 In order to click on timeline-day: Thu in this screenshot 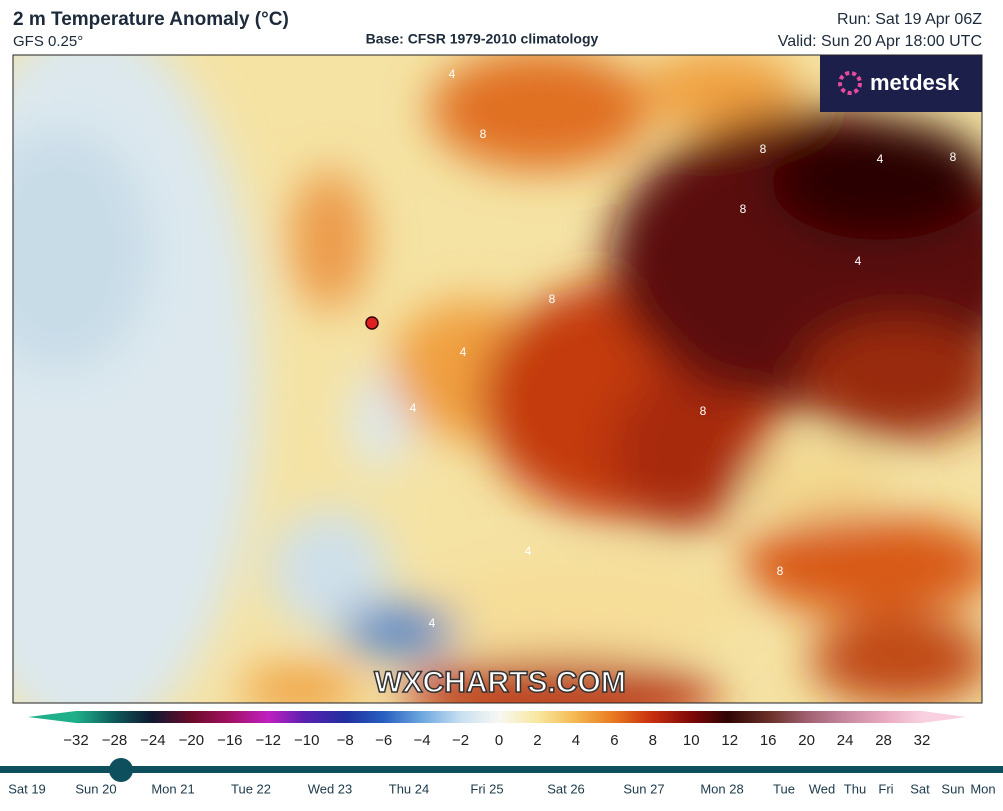, I will do `click(855, 788)`.